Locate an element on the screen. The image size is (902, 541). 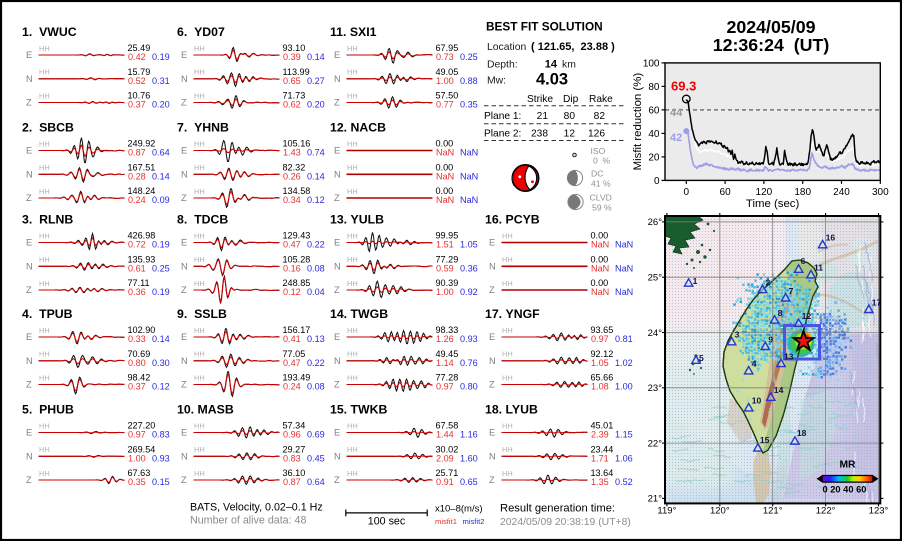
svg-text: 2024/05/09 20:38:19 (UT+8) is located at coordinates (565, 522).